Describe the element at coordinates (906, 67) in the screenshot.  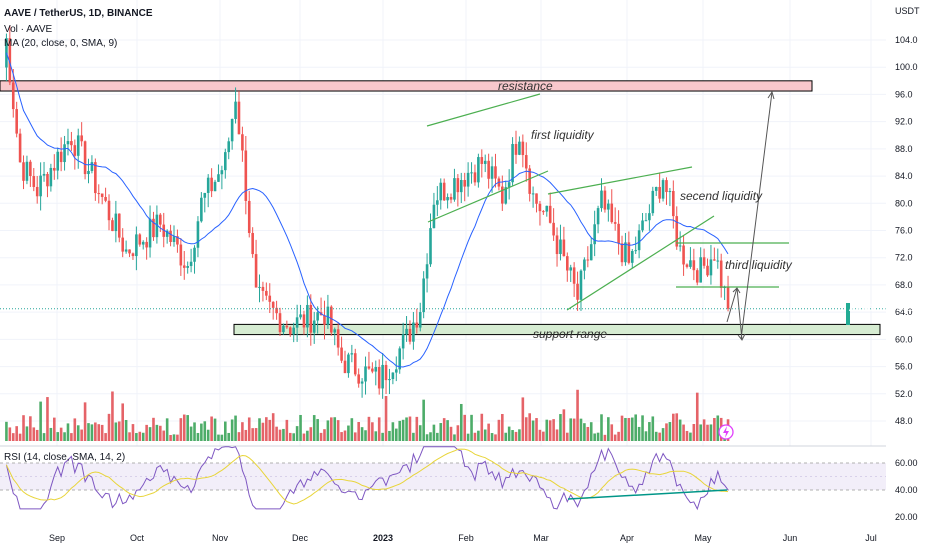
I see `price-tick: 100.0` at that location.